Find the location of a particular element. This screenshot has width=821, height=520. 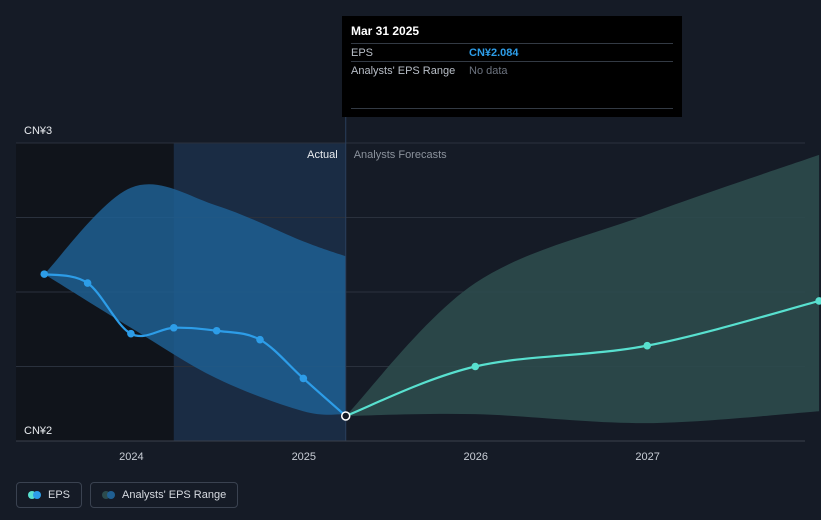

x-tick-label-2026: 2026 is located at coordinates (475, 457).